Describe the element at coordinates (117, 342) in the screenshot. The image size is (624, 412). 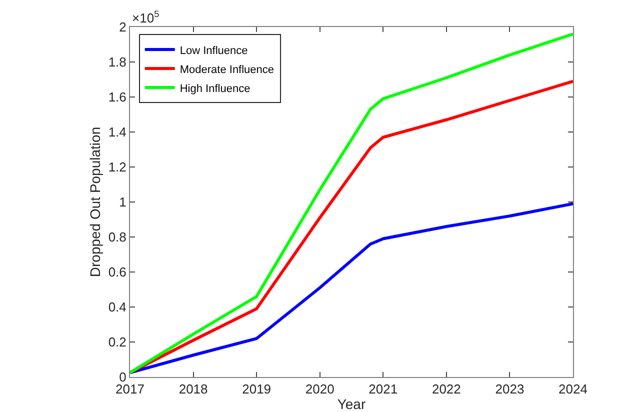
I see `y-tick-label: 0.2` at that location.